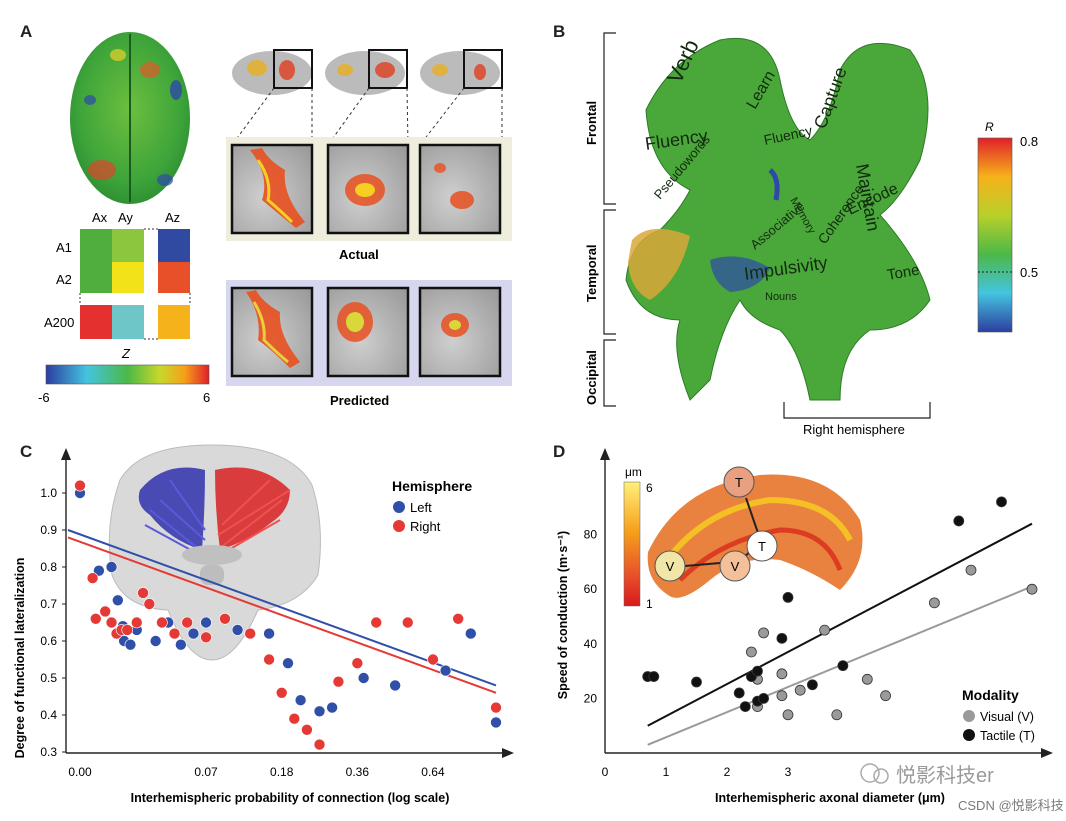  I want to click on z-colorbar: Z -6 6, so click(124, 375).